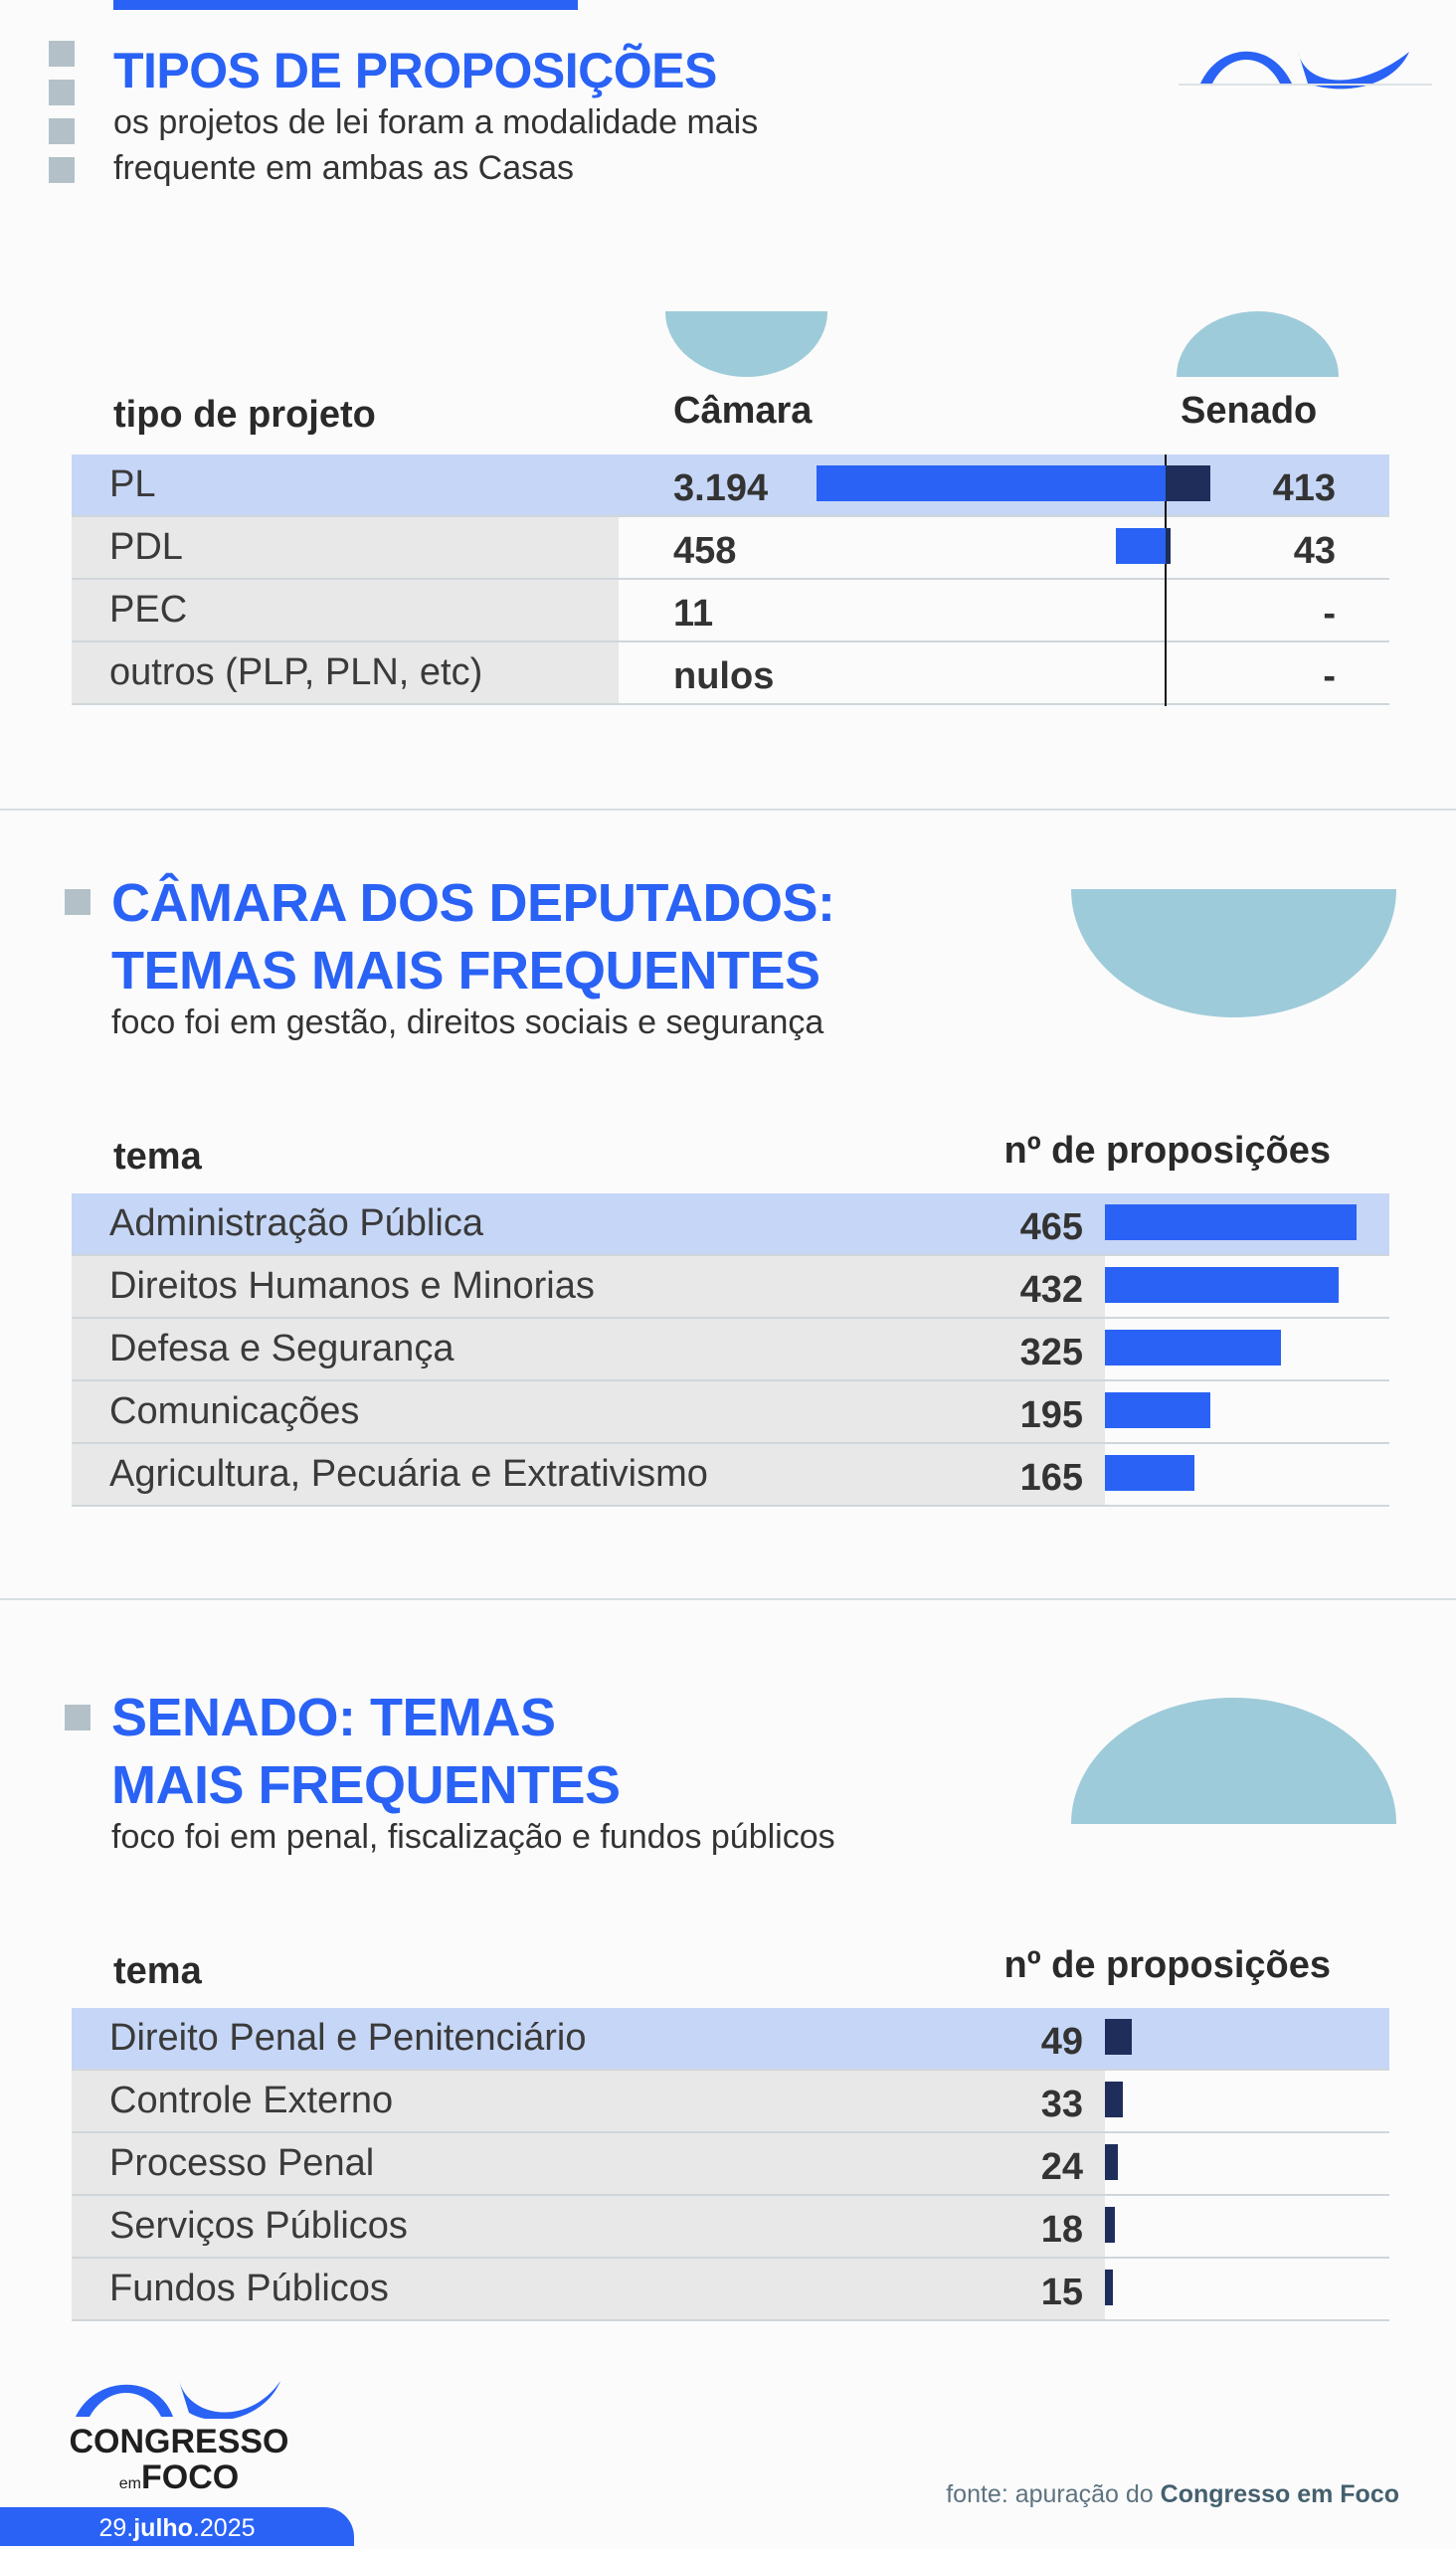  I want to click on date-month: julho, so click(163, 2528).